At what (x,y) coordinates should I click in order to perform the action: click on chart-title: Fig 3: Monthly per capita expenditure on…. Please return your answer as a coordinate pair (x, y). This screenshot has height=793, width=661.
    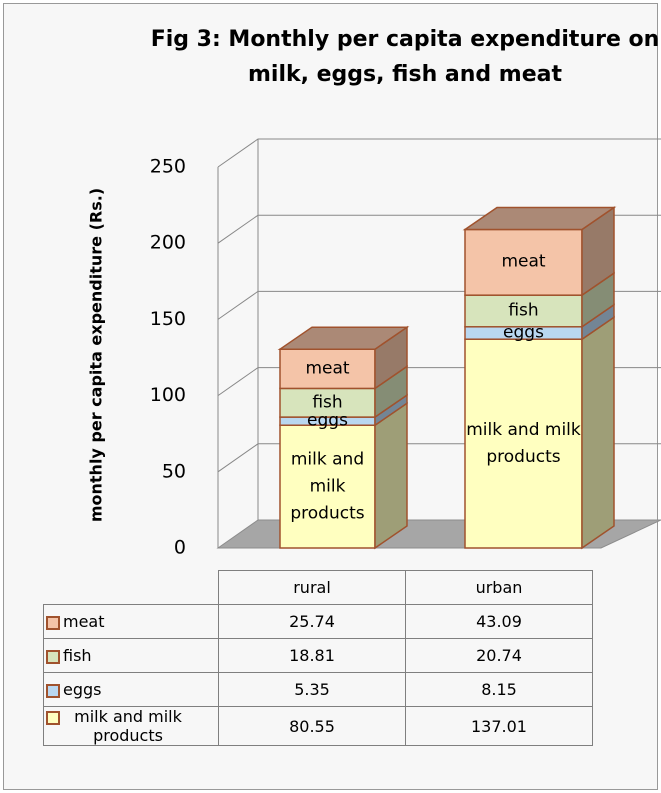
    Looking at the image, I should click on (405, 57).